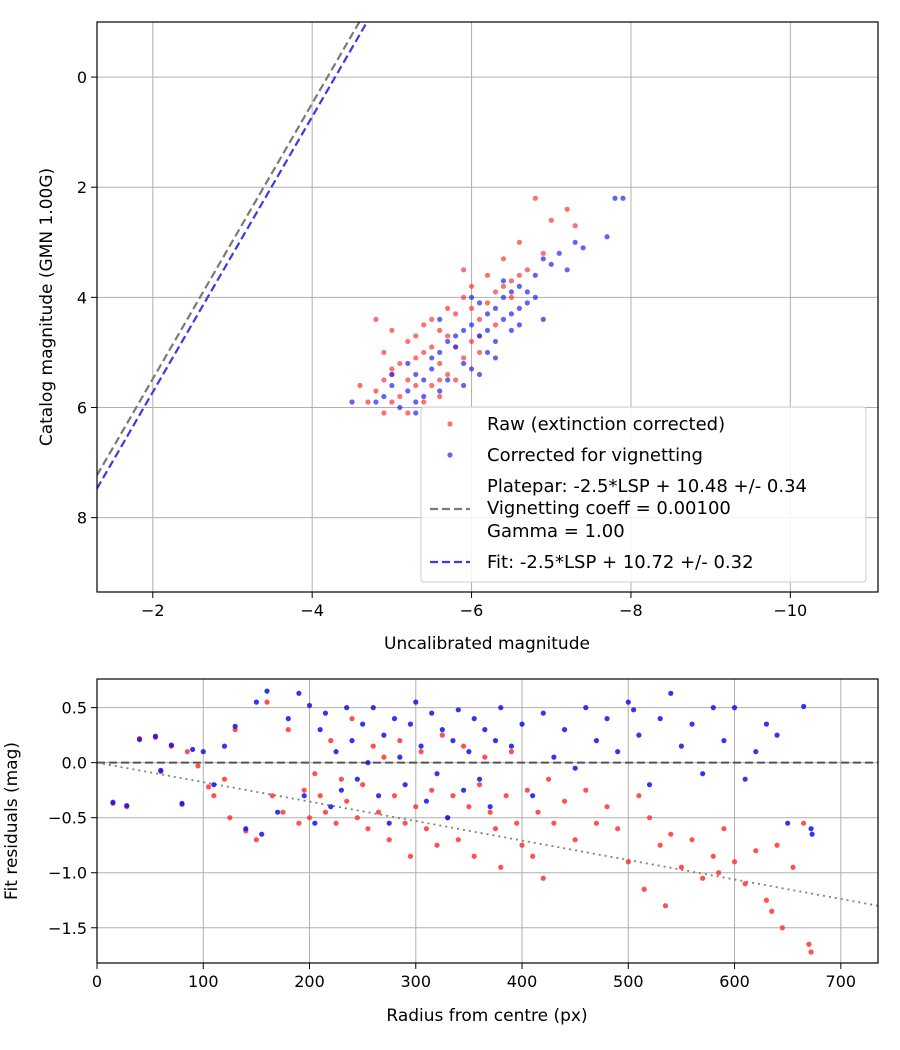 This screenshot has width=900, height=1050. I want to click on x-tick-label: −2, so click(153, 610).